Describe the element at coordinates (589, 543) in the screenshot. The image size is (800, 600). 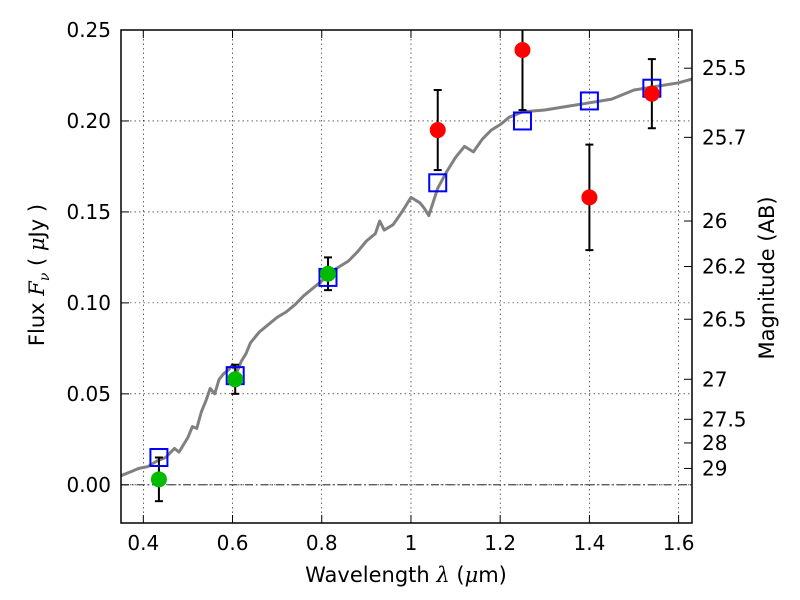
I see `x-tick-label: 1.4` at that location.